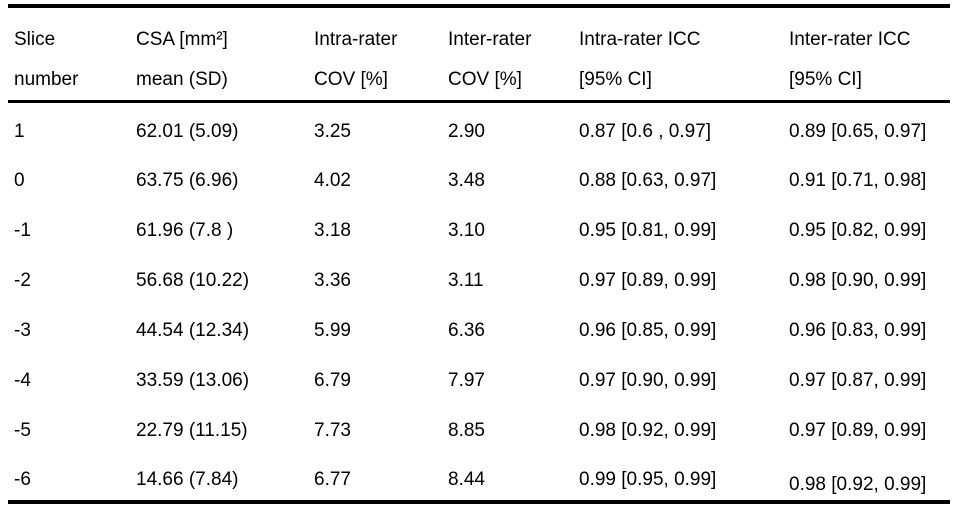  Describe the element at coordinates (858, 180) in the screenshot. I see `table-cell: 0.91 [0.71, 0.98]` at that location.